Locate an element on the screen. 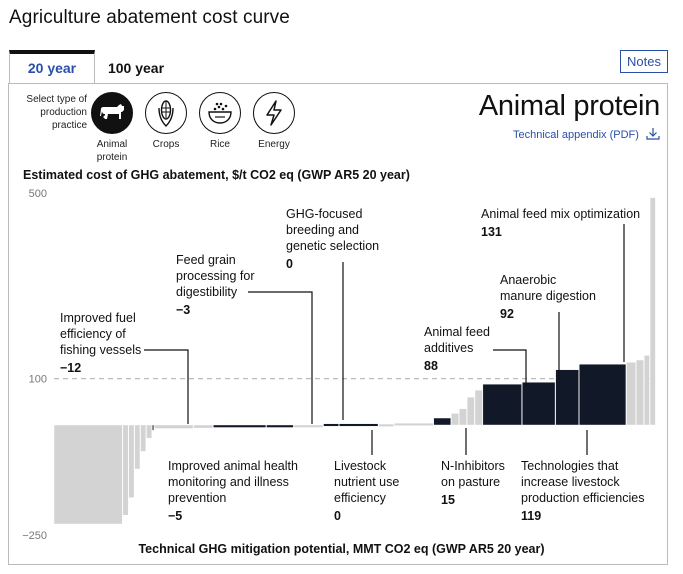 The width and height of the screenshot is (683, 574). y-tick-label: −250 is located at coordinates (34, 536).